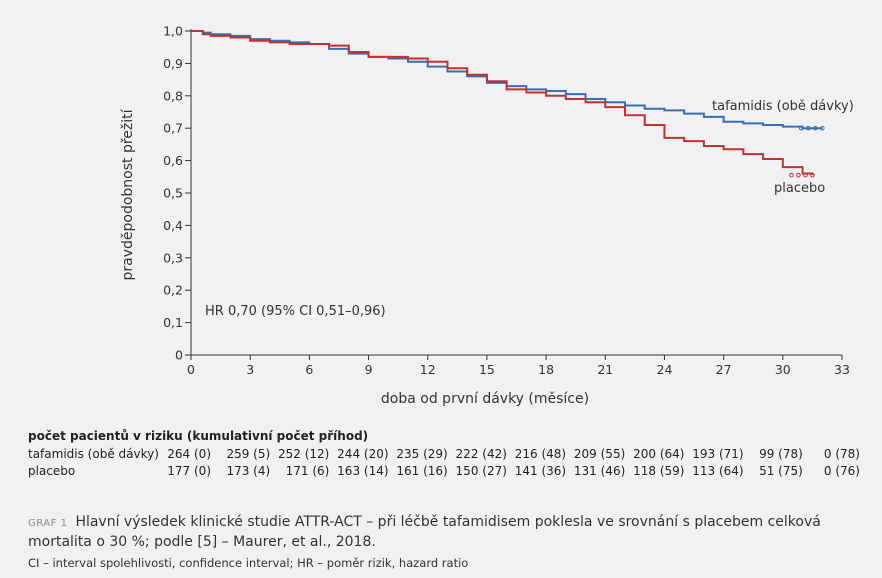 This screenshot has height=578, width=882. What do you see at coordinates (179, 355) in the screenshot?
I see `y-tick-label: 0` at bounding box center [179, 355].